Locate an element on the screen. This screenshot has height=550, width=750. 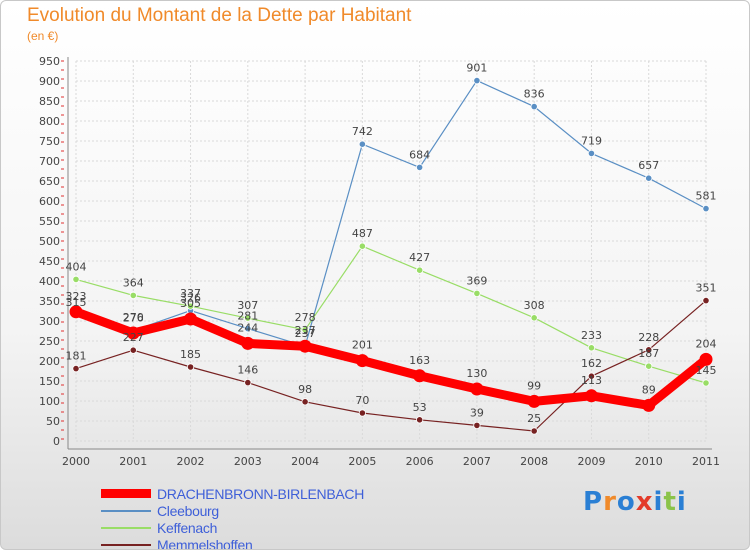
legend-item: Keffenach is located at coordinates (232, 527).